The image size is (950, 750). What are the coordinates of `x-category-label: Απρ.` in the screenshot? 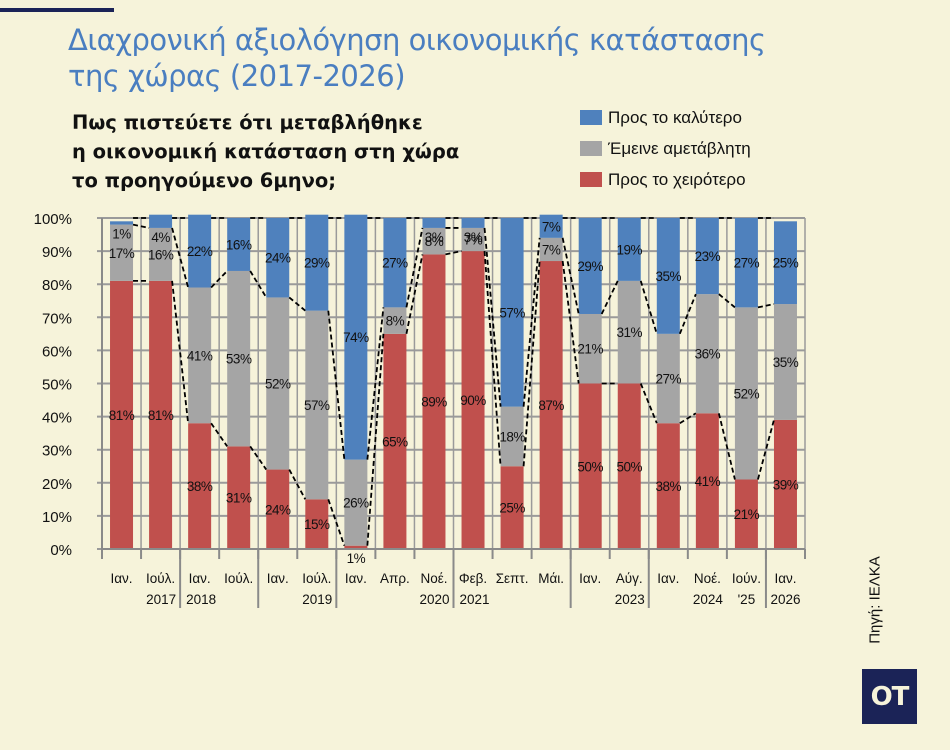 It's located at (395, 578).